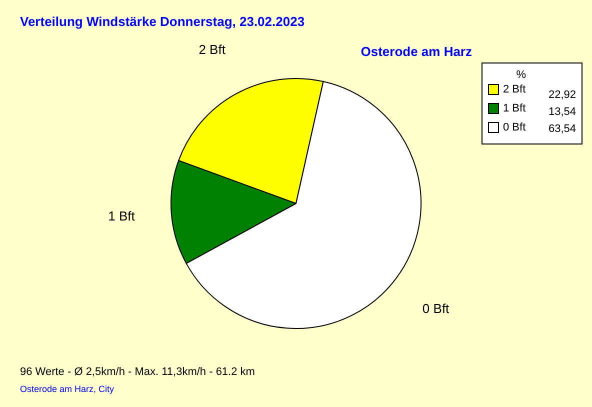 Image resolution: width=592 pixels, height=407 pixels. Describe the element at coordinates (436, 308) in the screenshot. I see `slice-label: 0 Bft` at that location.